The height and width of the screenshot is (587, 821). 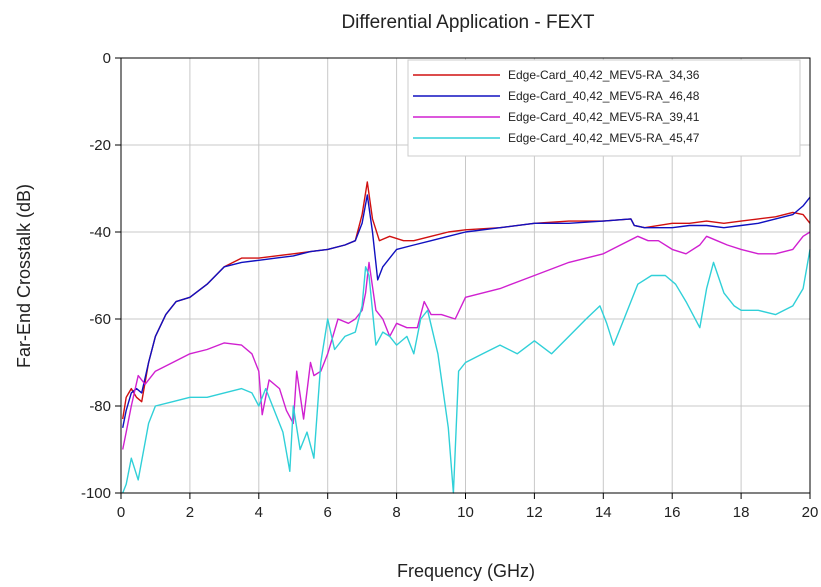 I want to click on legend-label-2: Edge-Card_40,42_MEV5-RA_46,48, so click(x=604, y=96).